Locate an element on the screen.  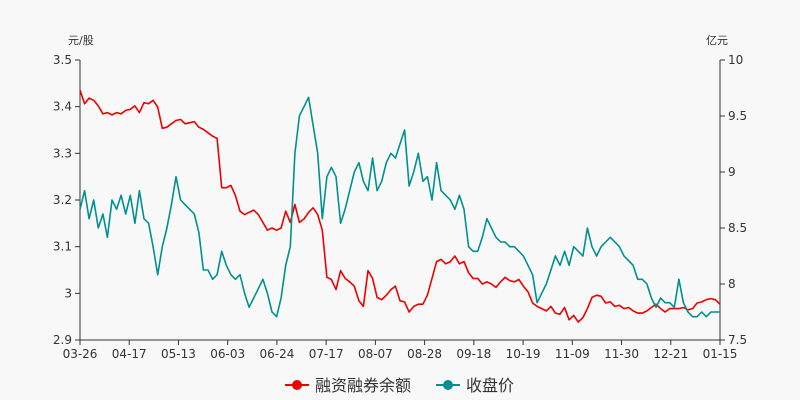
left-axis-unit: 元/股 is located at coordinates (81, 40).